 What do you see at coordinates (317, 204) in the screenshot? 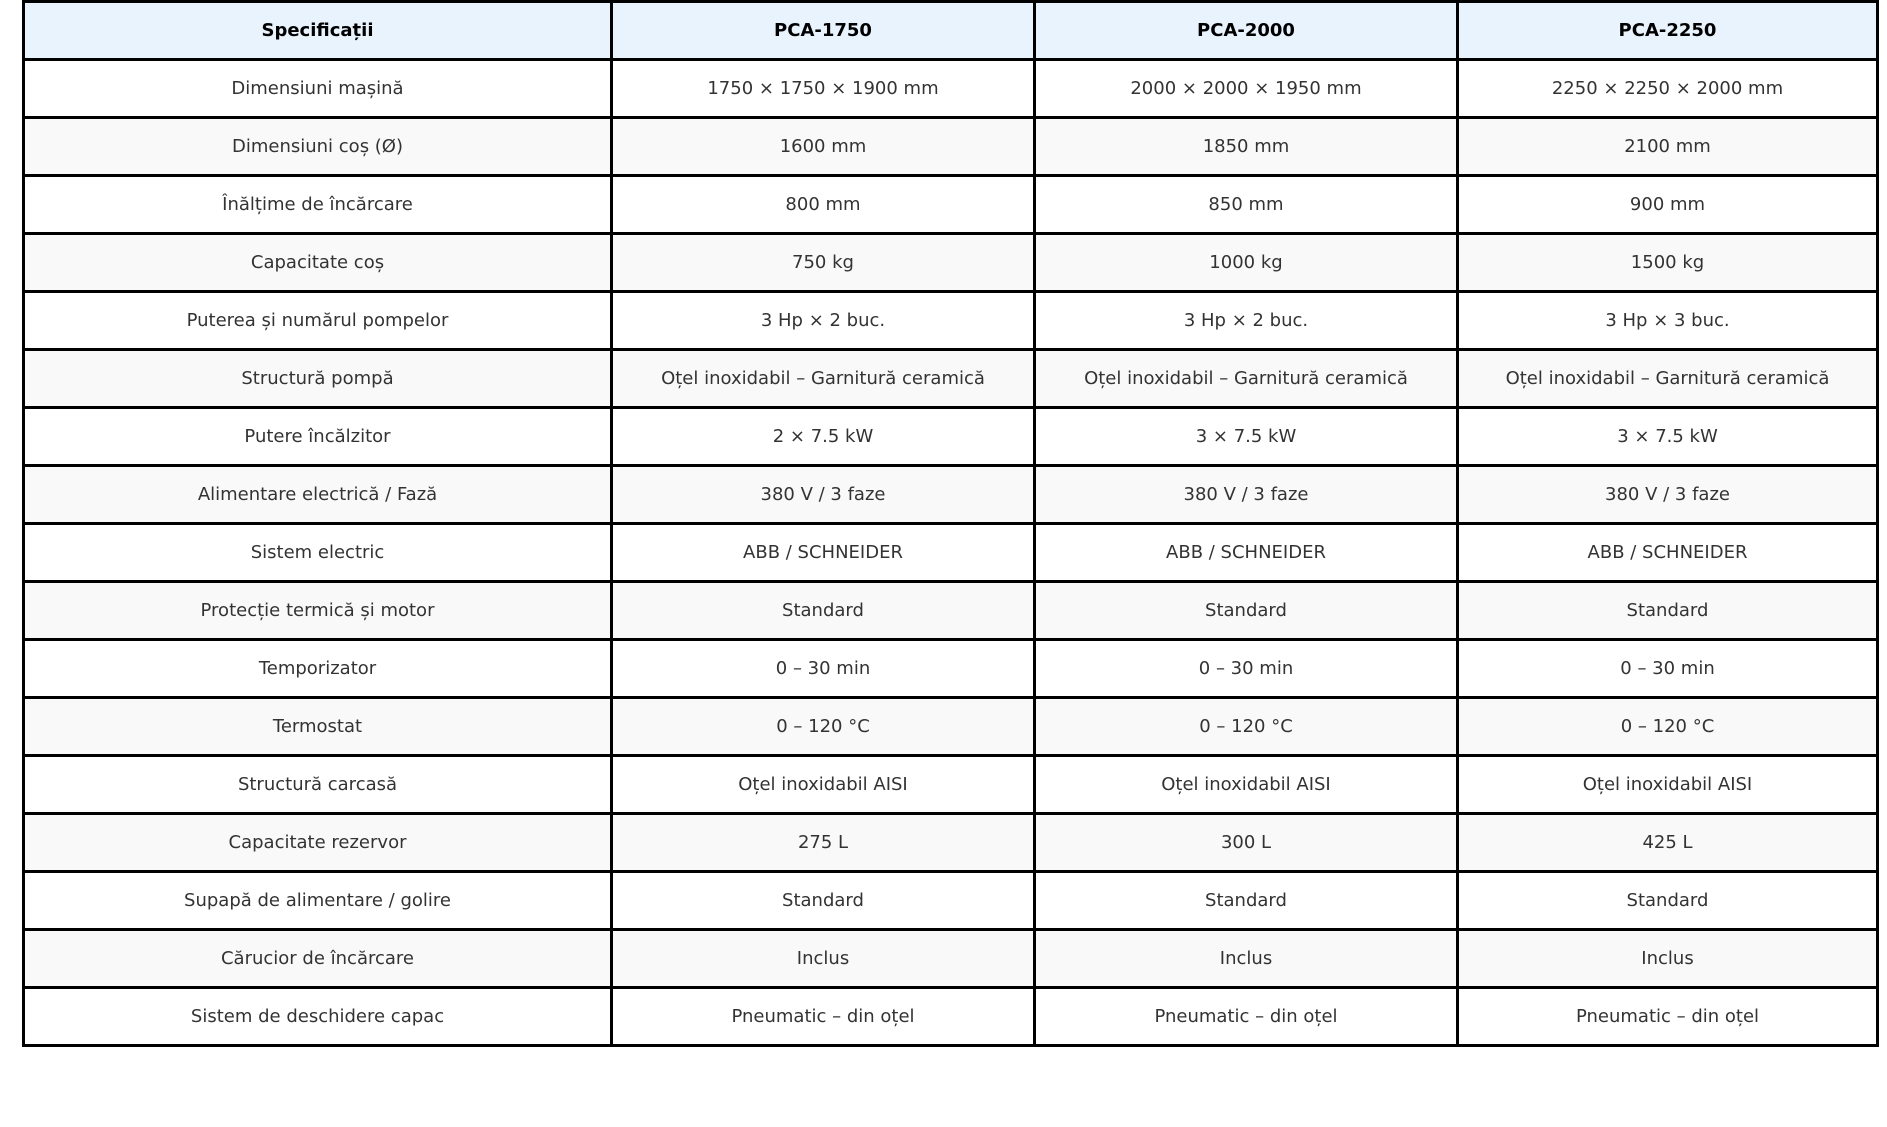
I see `spec-label-cell: Înălțime de încărcare` at bounding box center [317, 204].